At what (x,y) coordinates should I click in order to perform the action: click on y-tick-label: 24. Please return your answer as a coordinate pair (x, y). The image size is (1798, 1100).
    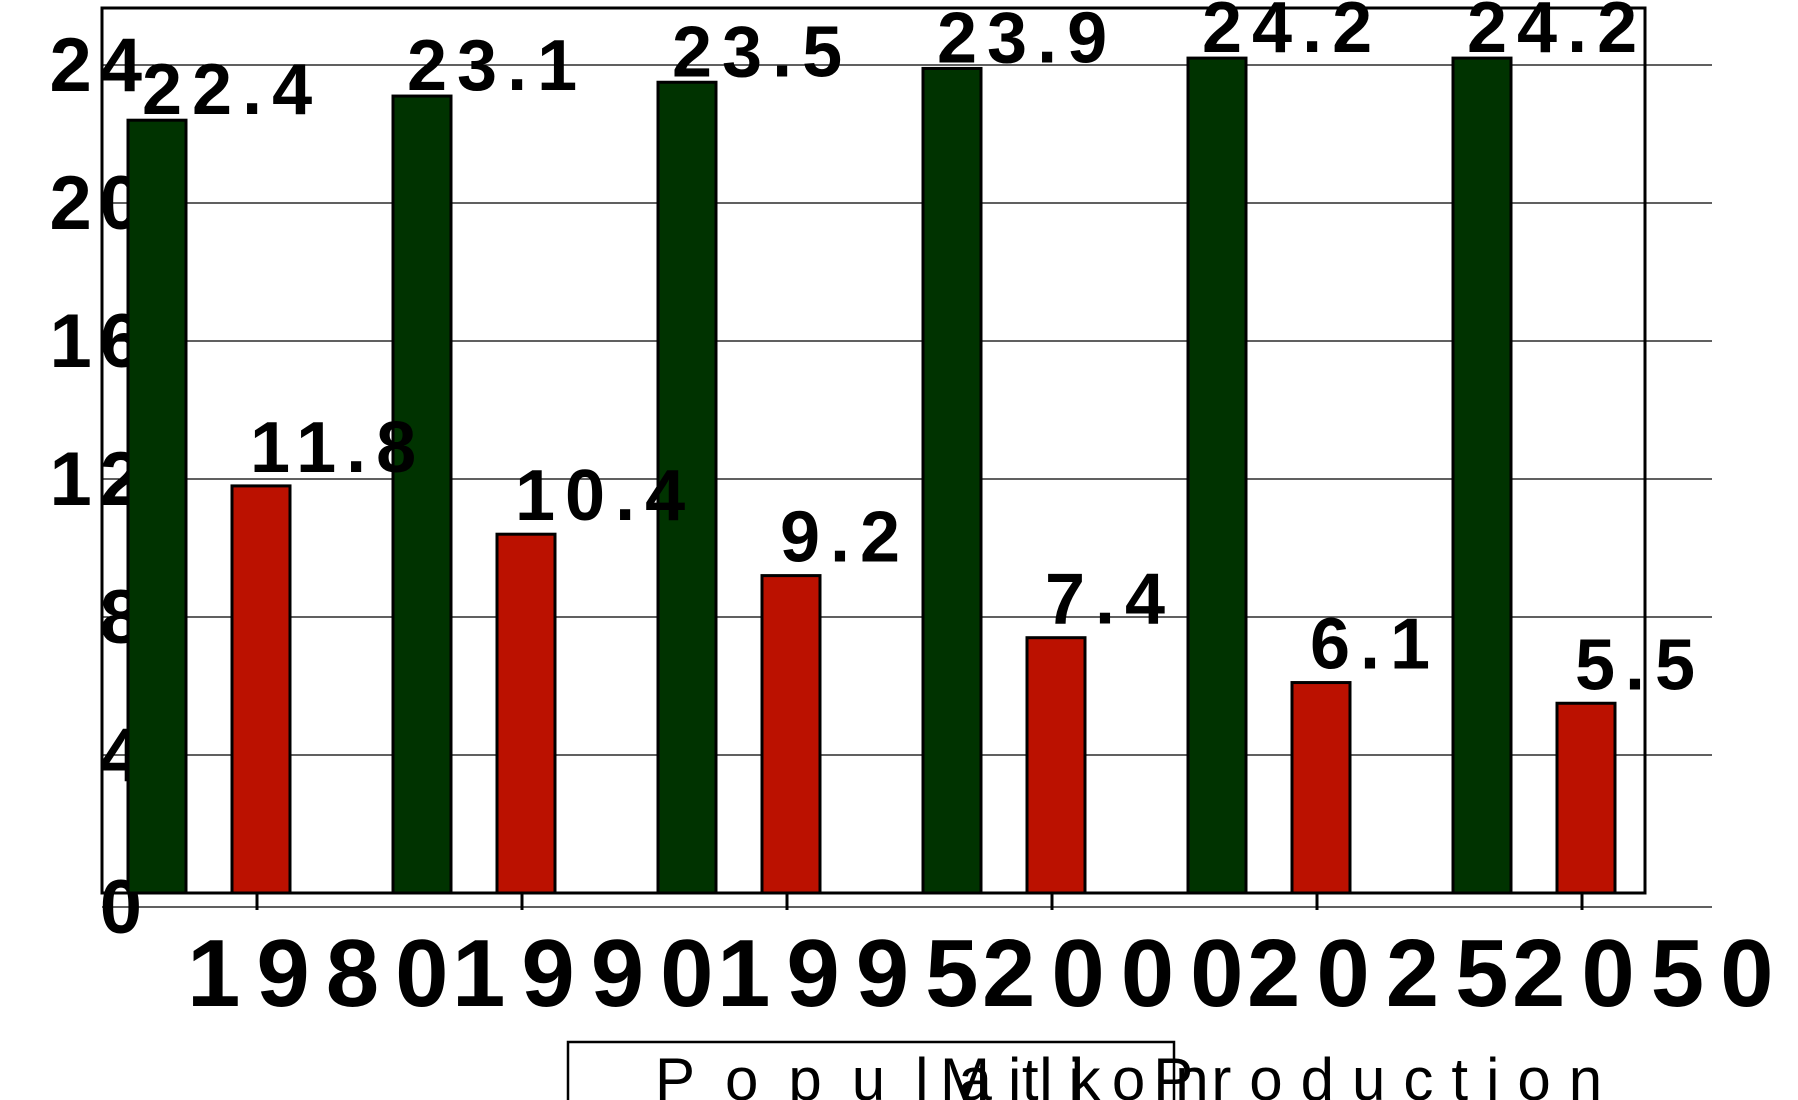
    Looking at the image, I should click on (99, 65).